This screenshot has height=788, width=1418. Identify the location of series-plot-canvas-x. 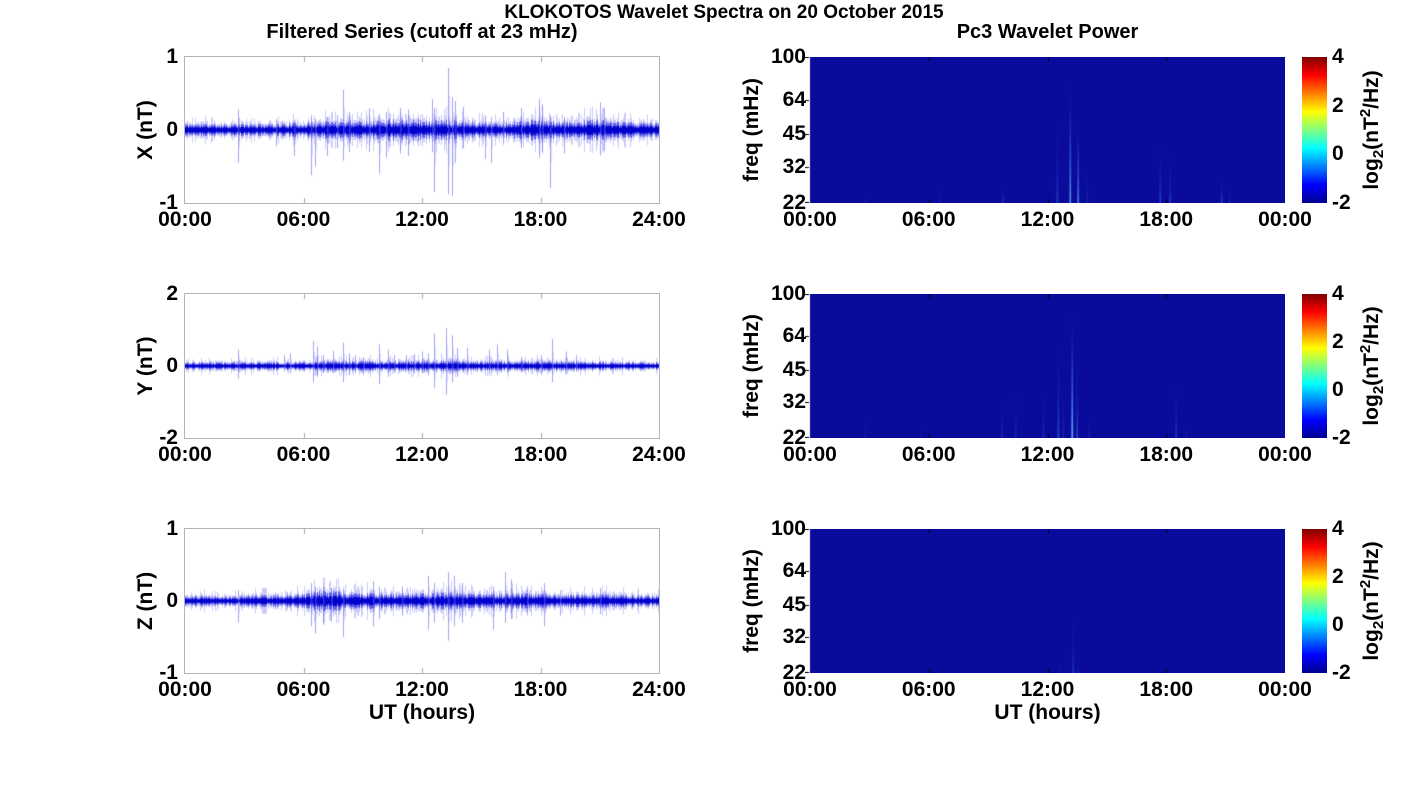
(422, 130).